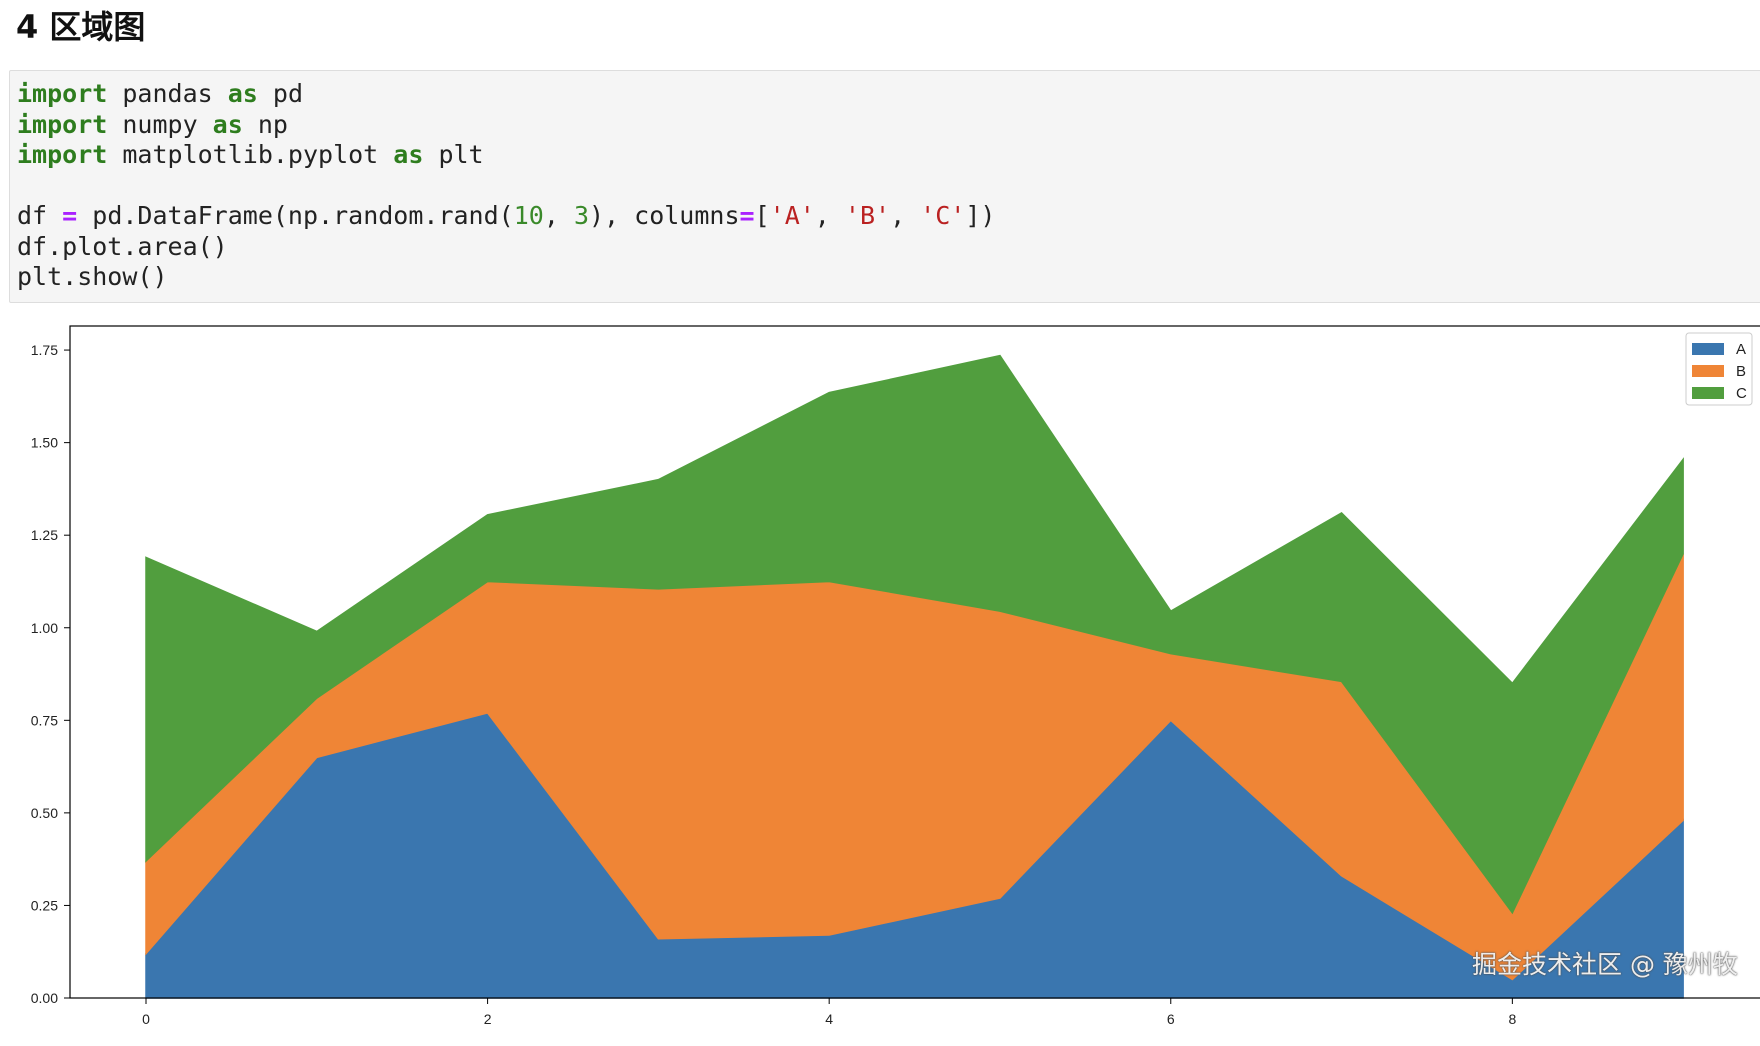  I want to click on legend-swatch-A, so click(1708, 349).